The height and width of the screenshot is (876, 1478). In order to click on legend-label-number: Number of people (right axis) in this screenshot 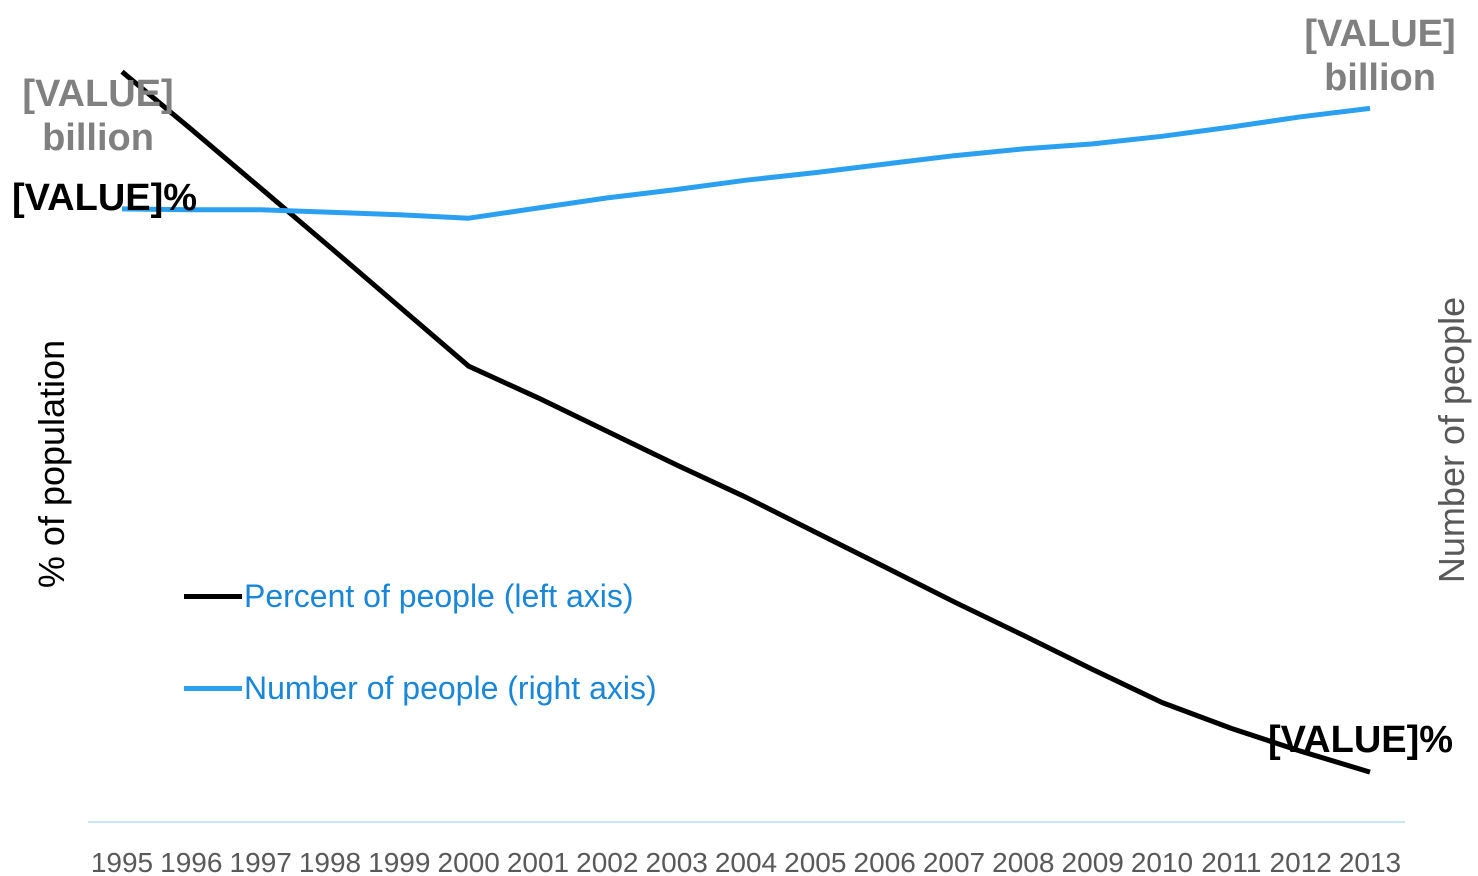, I will do `click(450, 687)`.